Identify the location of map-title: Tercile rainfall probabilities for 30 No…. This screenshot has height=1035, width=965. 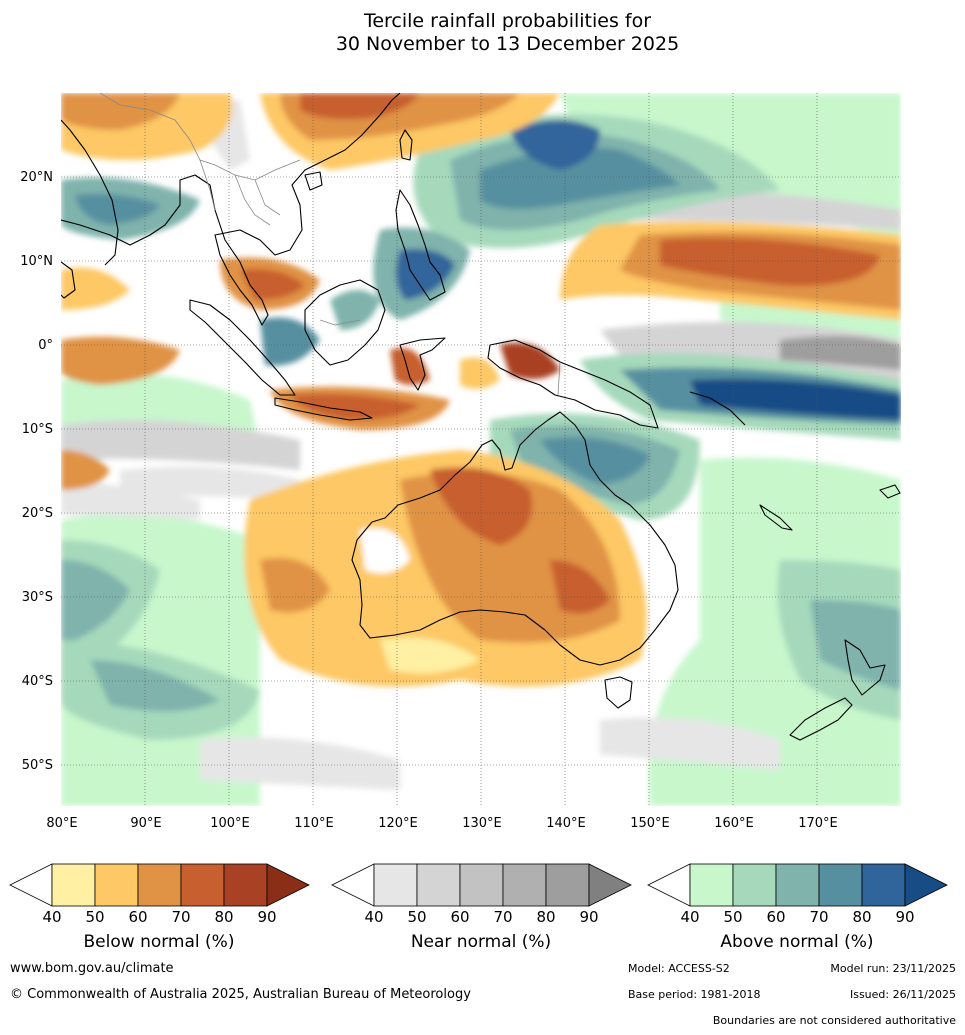
(482, 33).